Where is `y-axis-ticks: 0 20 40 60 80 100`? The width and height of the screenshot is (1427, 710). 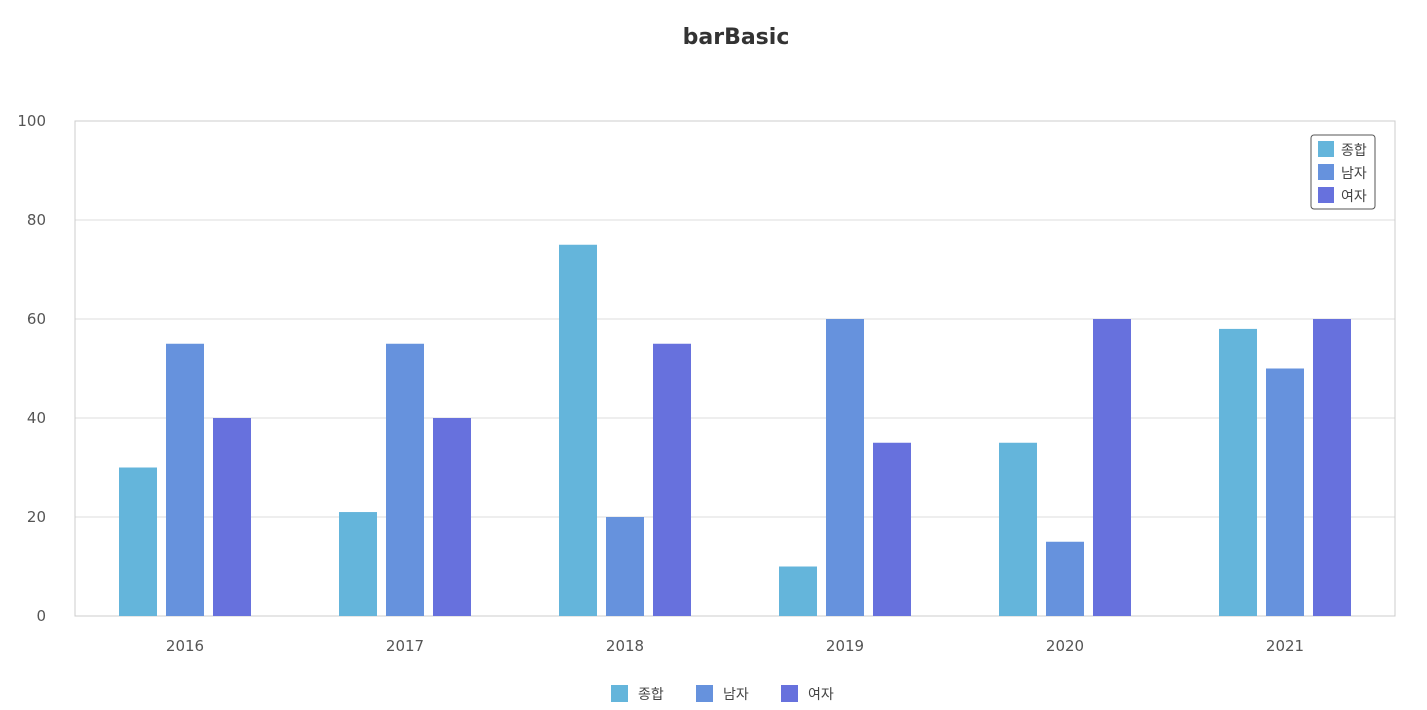 y-axis-ticks: 0 20 40 60 80 100 is located at coordinates (31, 368).